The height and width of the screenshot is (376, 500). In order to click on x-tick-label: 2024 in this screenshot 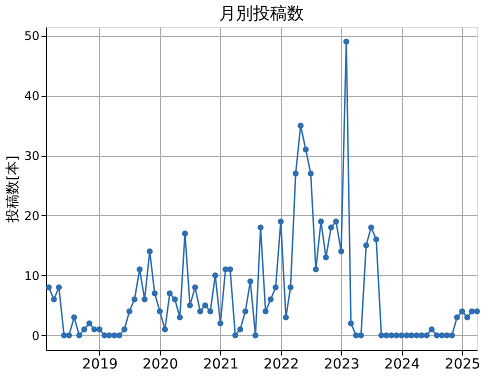, I will do `click(402, 364)`.